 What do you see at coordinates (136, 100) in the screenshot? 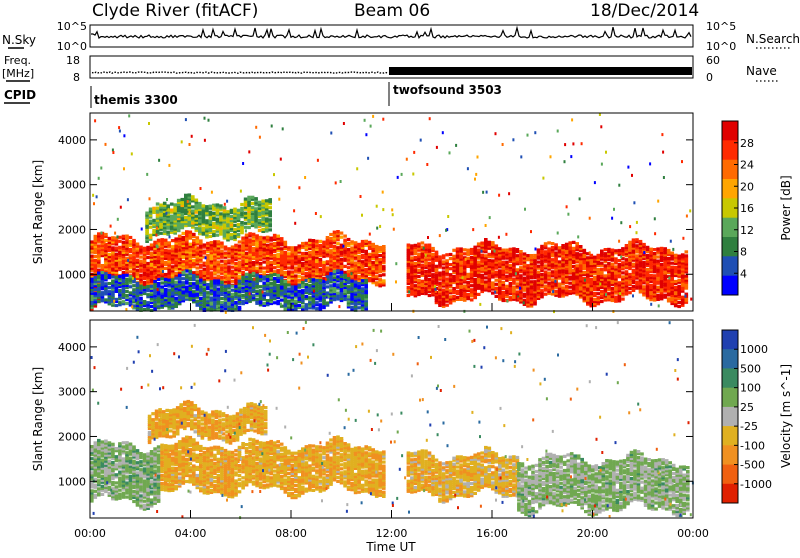
I see `cpid-segment-themis: themis 3300` at bounding box center [136, 100].